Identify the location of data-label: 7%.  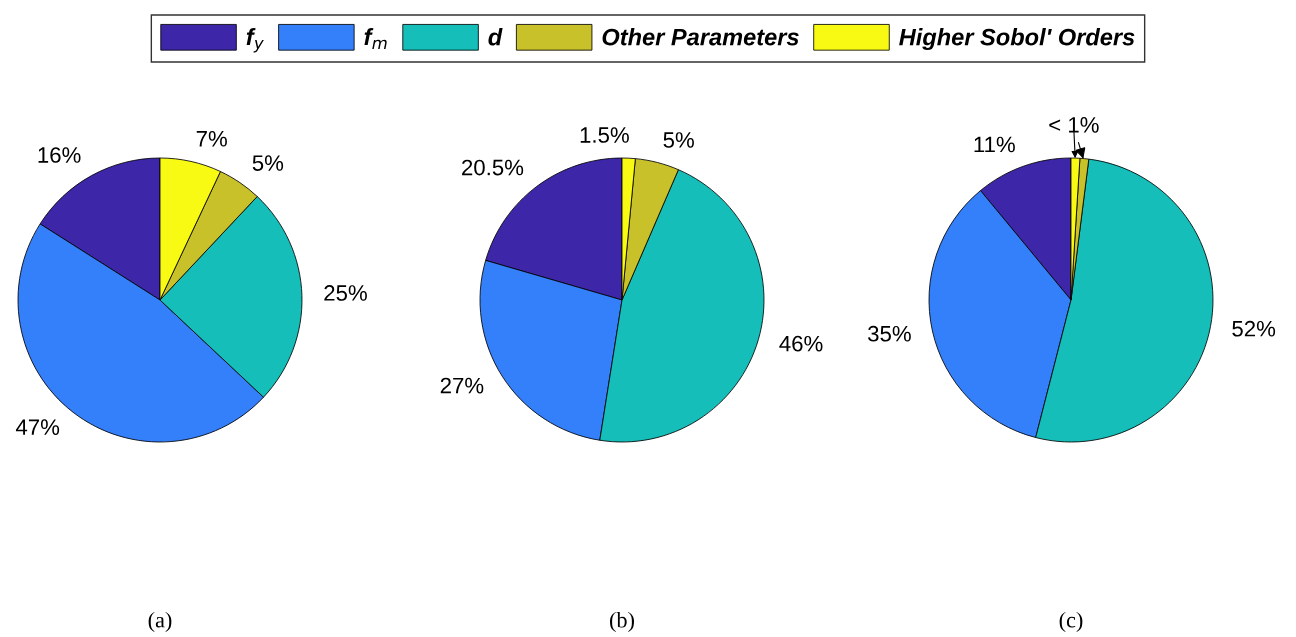
(211, 138).